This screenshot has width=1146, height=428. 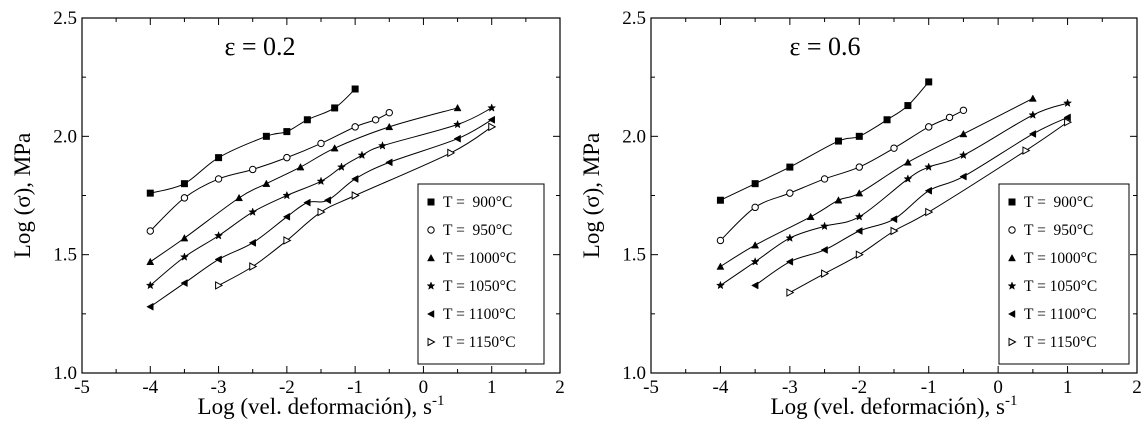 I want to click on x-tick-label: 1, so click(x=492, y=387).